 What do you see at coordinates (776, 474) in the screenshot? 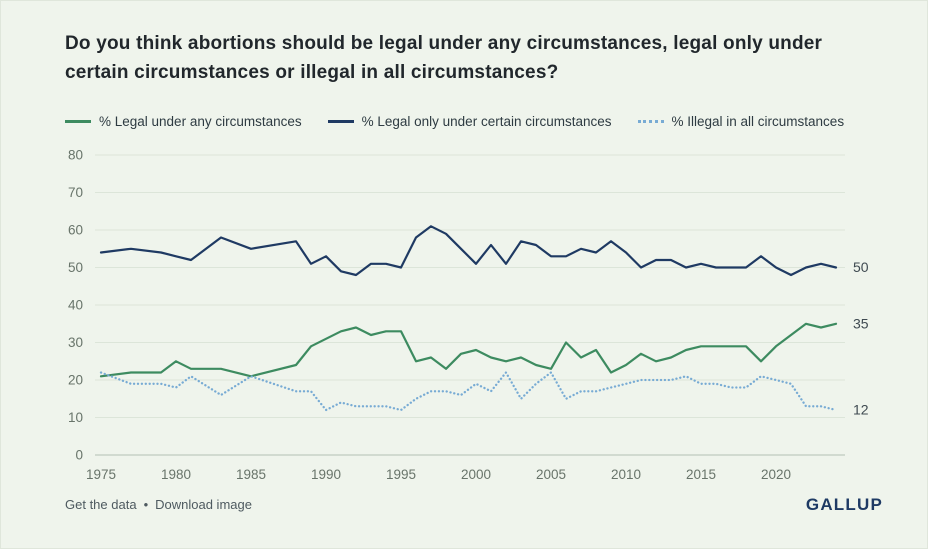
I see `x-tick-label: 2020` at bounding box center [776, 474].